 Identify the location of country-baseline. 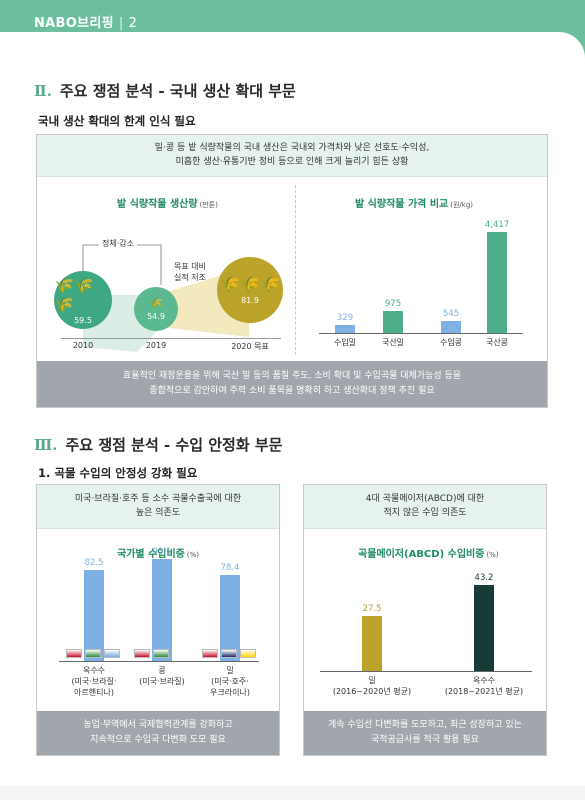
(159, 661).